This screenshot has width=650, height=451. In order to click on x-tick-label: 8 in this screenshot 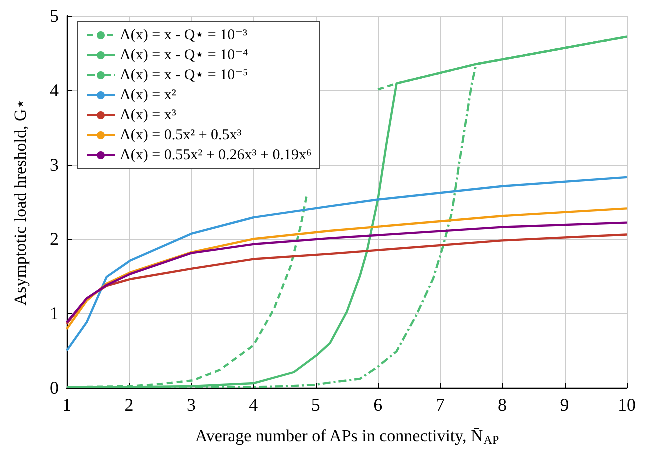, I will do `click(503, 405)`.